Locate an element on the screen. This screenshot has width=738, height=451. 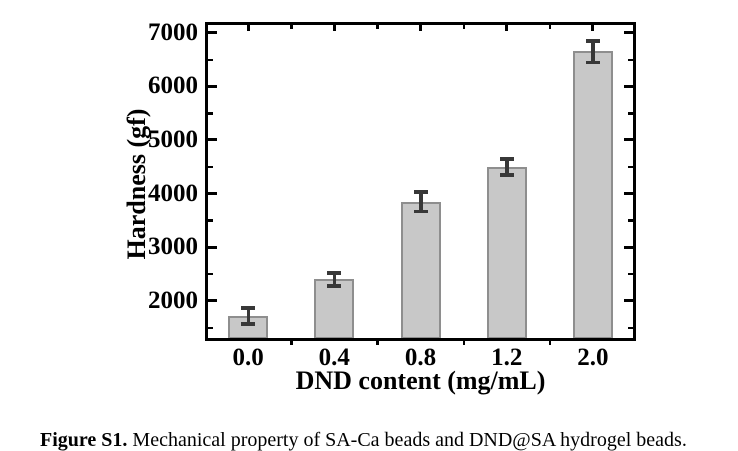
x-axis-title: DND content (mg/mL) is located at coordinates (420, 380).